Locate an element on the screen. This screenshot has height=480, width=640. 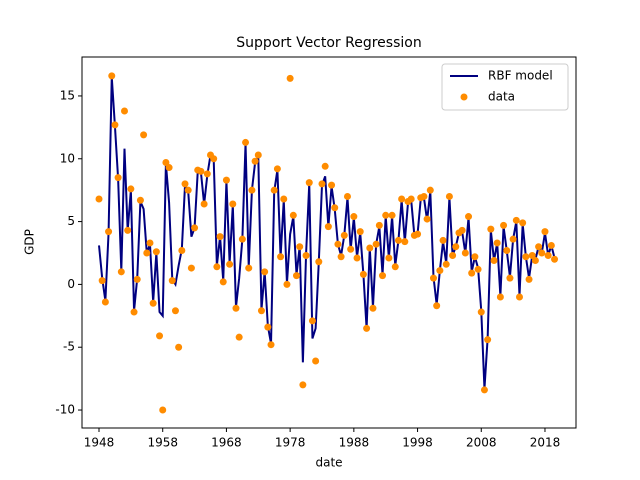
y-tick-label: -10 is located at coordinates (65, 410).